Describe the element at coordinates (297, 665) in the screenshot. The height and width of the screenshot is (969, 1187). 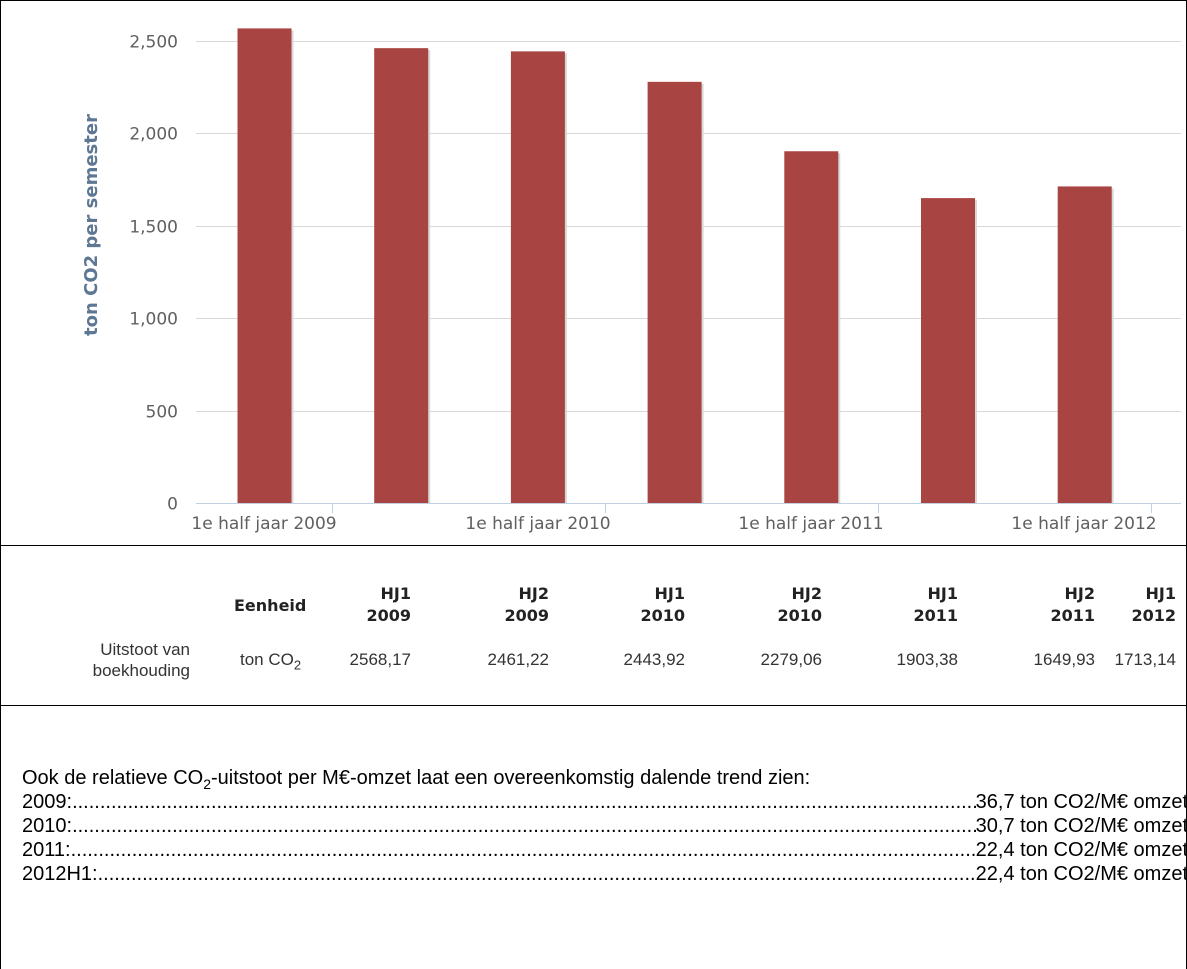
I see `unit-subscript: 2` at that location.